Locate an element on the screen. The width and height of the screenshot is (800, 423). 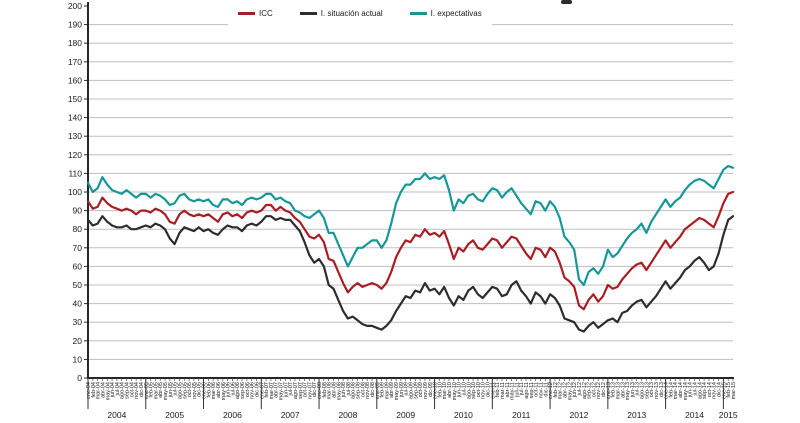
x-month-label: jul-09 is located at coordinates (407, 389).